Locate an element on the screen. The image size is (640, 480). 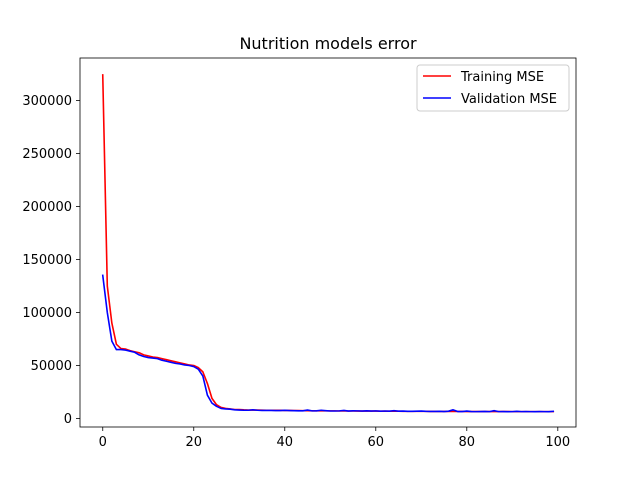
legend-label-training-mse: Training MSE is located at coordinates (502, 77).